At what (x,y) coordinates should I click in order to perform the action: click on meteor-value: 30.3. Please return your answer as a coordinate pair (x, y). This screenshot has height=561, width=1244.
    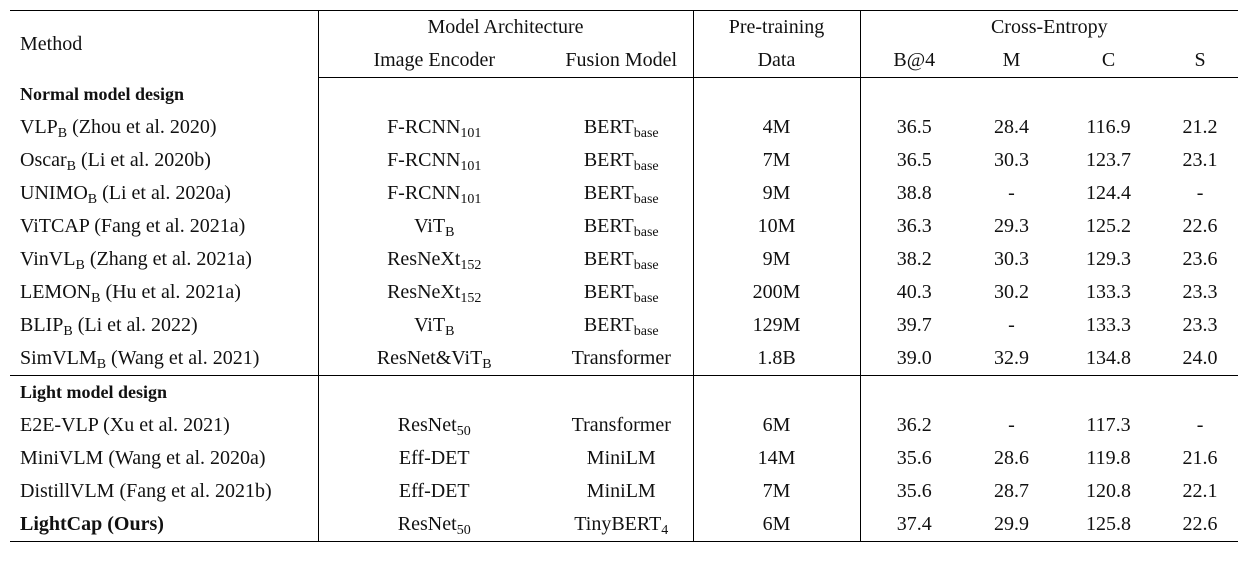
    Looking at the image, I should click on (1011, 160).